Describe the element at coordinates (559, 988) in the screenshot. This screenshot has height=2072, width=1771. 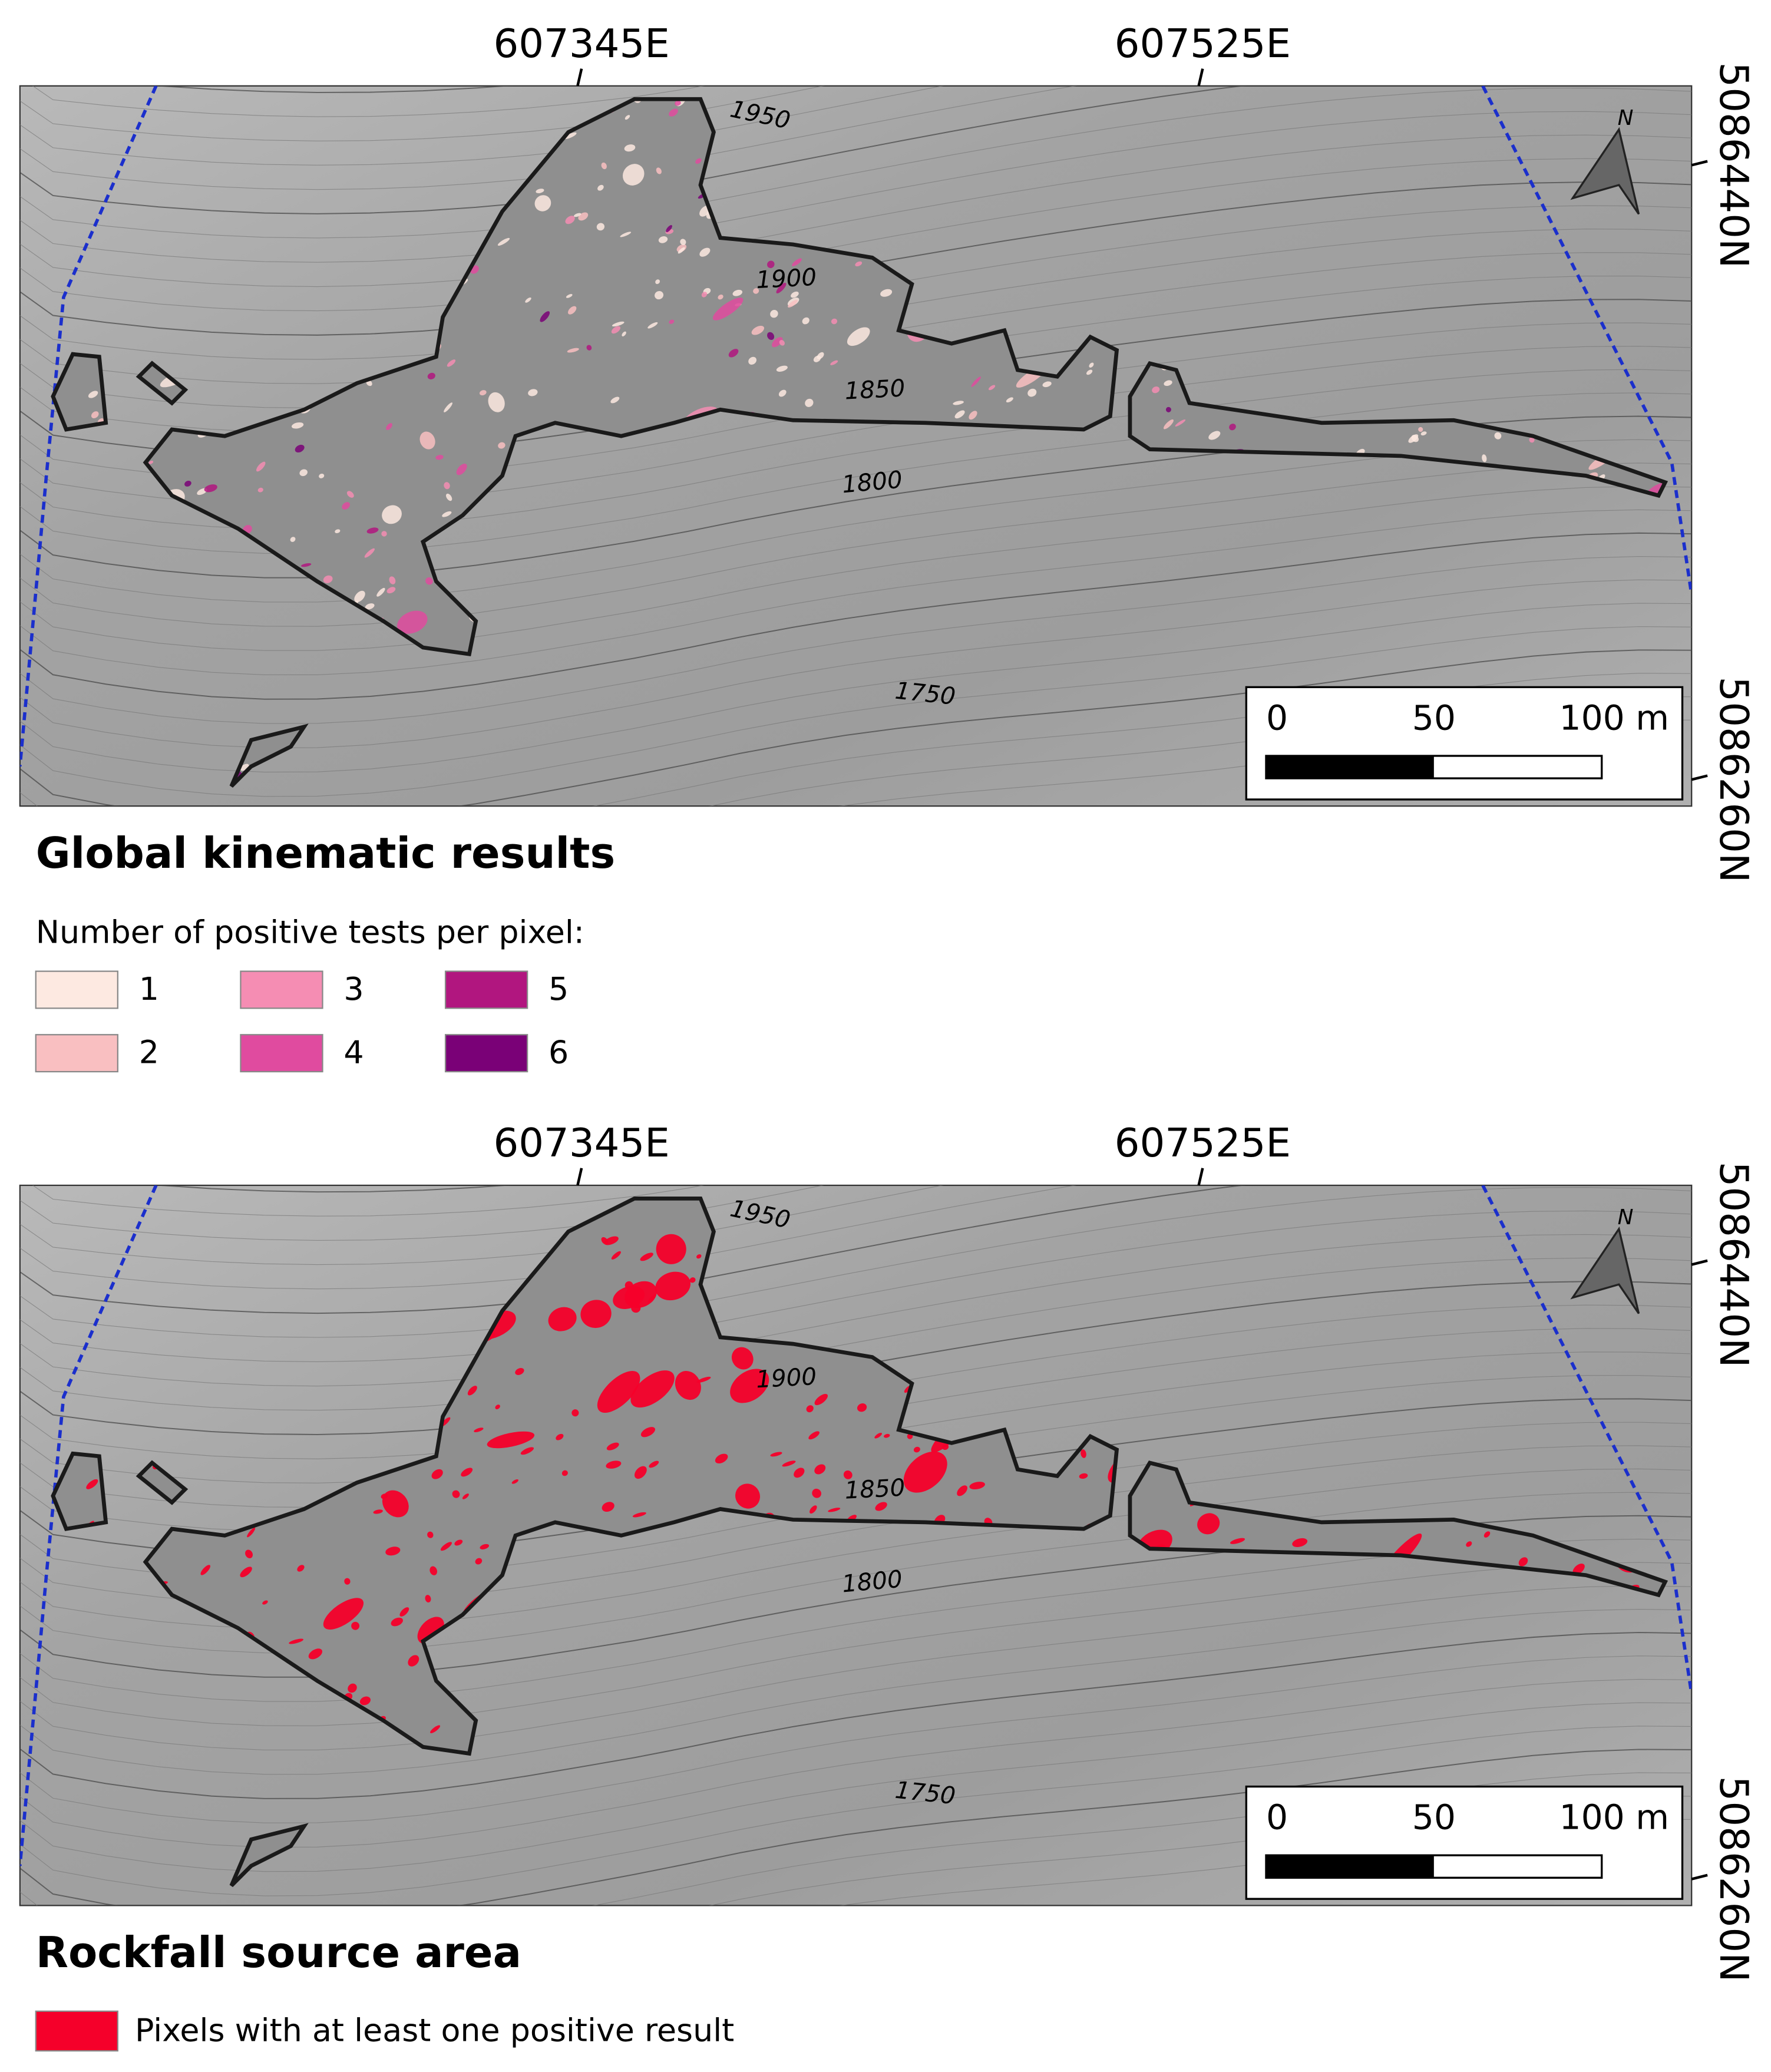
I see `legend-label: 5` at that location.